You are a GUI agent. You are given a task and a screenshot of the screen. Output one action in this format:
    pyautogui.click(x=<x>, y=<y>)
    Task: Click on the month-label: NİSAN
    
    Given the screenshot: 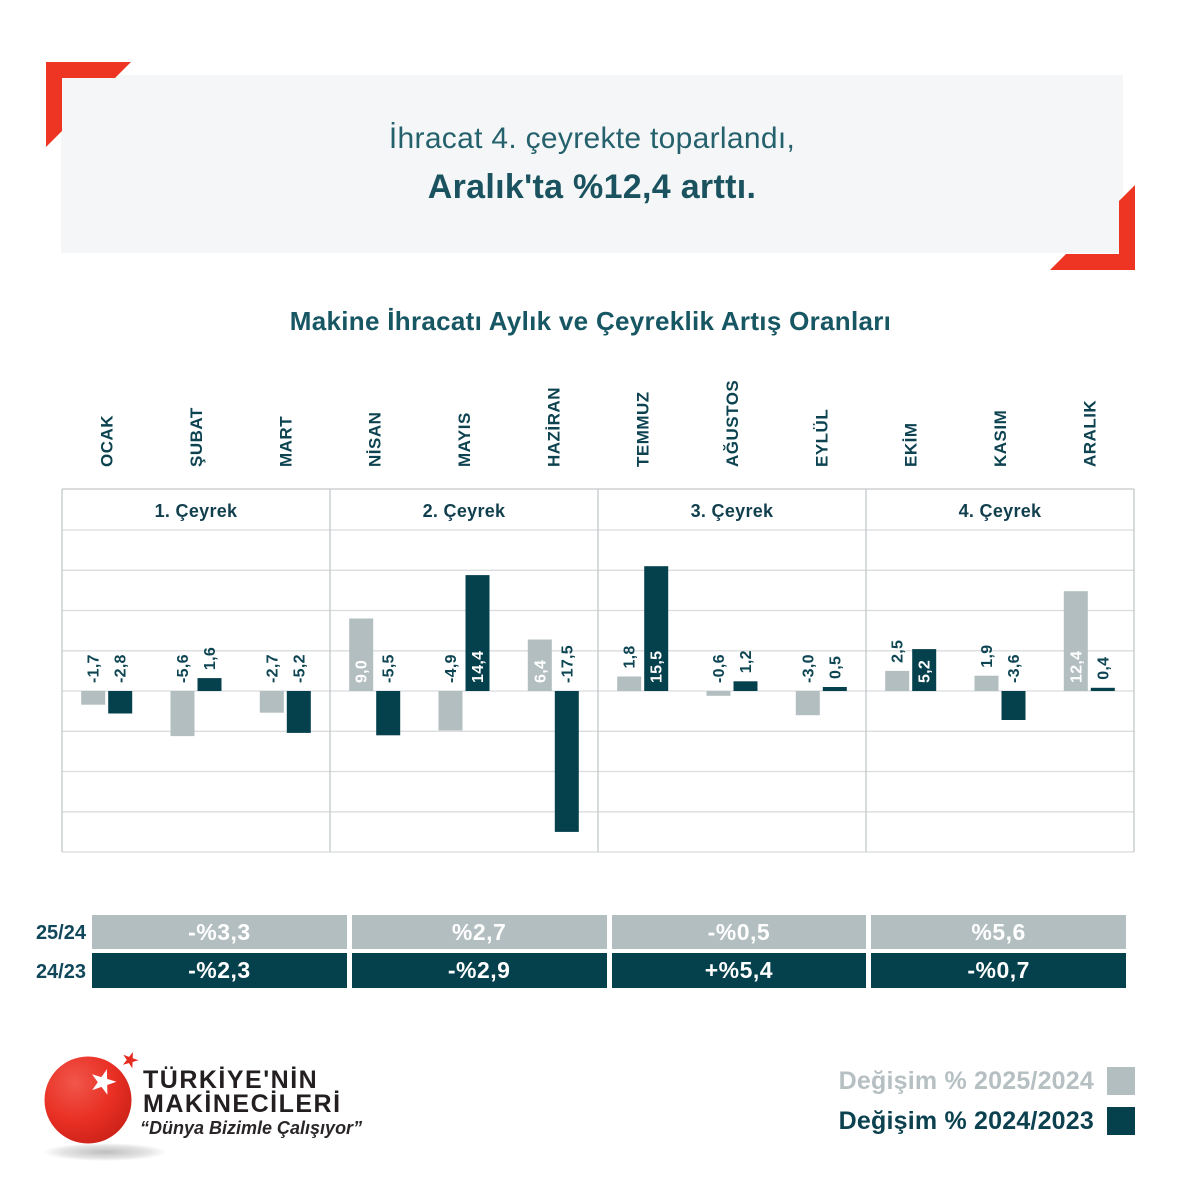 What is the action you would take?
    pyautogui.click(x=375, y=439)
    